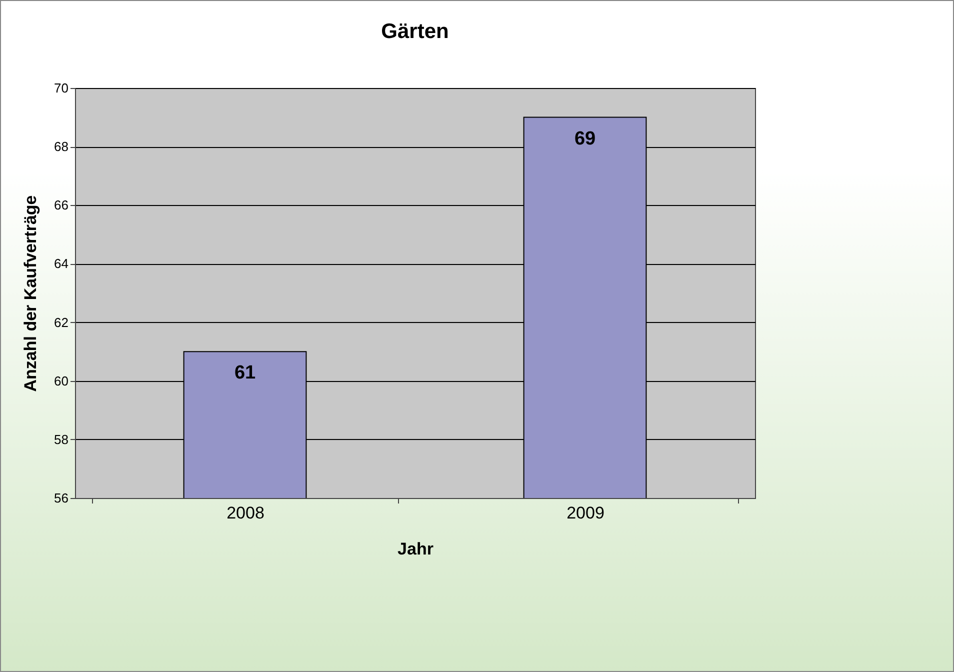 Image resolution: width=954 pixels, height=672 pixels. I want to click on data-label: 61, so click(245, 373).